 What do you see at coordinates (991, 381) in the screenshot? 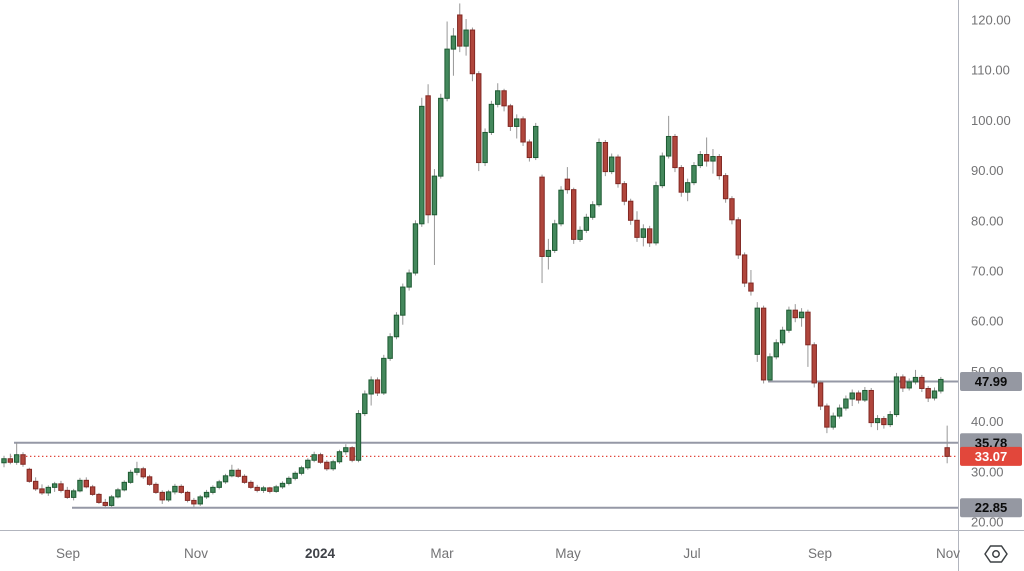
I see `level-price-badge-text: 47.99` at bounding box center [991, 381].